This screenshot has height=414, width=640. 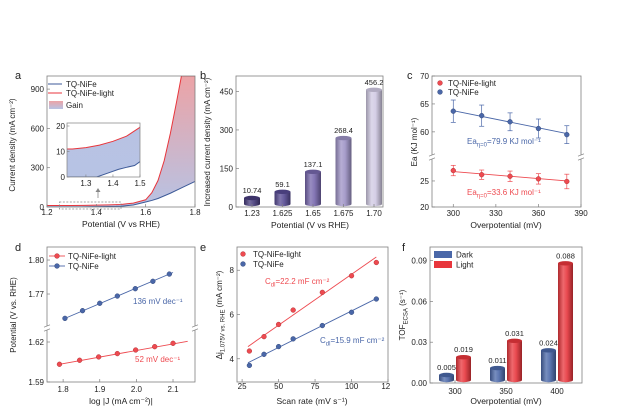 What do you see at coordinates (419, 301) in the screenshot?
I see `y-tick-label: 0.06` at bounding box center [419, 301].